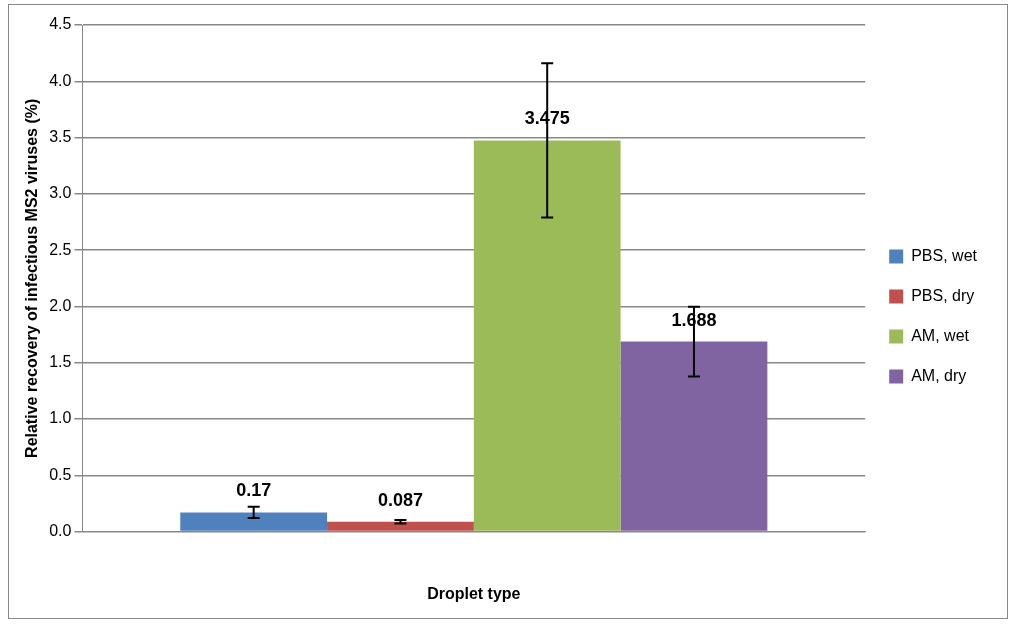 Image resolution: width=1018 pixels, height=625 pixels. Describe the element at coordinates (60, 80) in the screenshot. I see `y-tick-label: 4.0` at that location.